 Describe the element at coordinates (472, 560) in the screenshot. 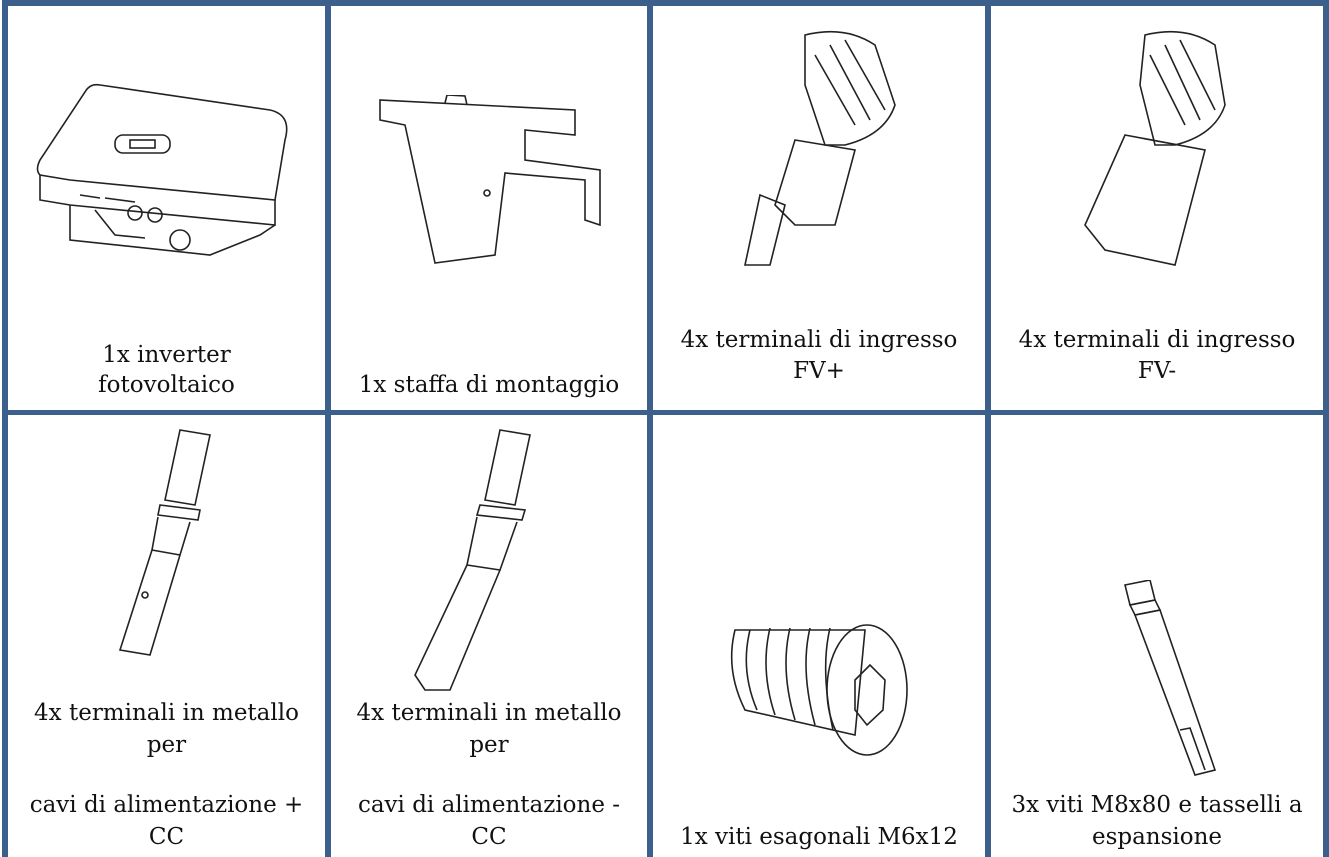

I see `pin-minus-image` at that location.